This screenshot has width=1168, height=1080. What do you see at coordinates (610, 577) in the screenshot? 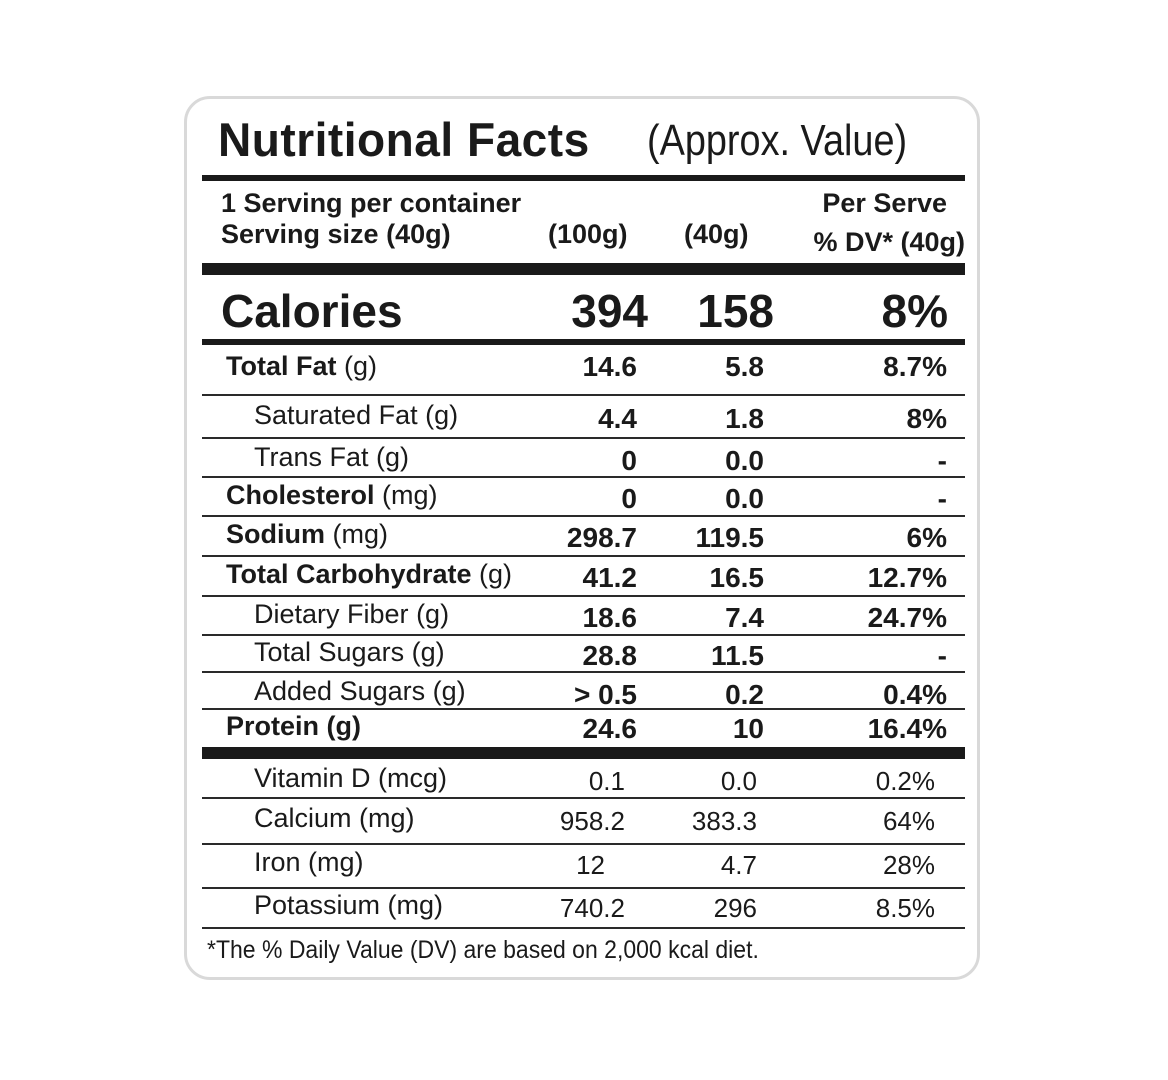
I see `value-100g: 41.2` at bounding box center [610, 577].